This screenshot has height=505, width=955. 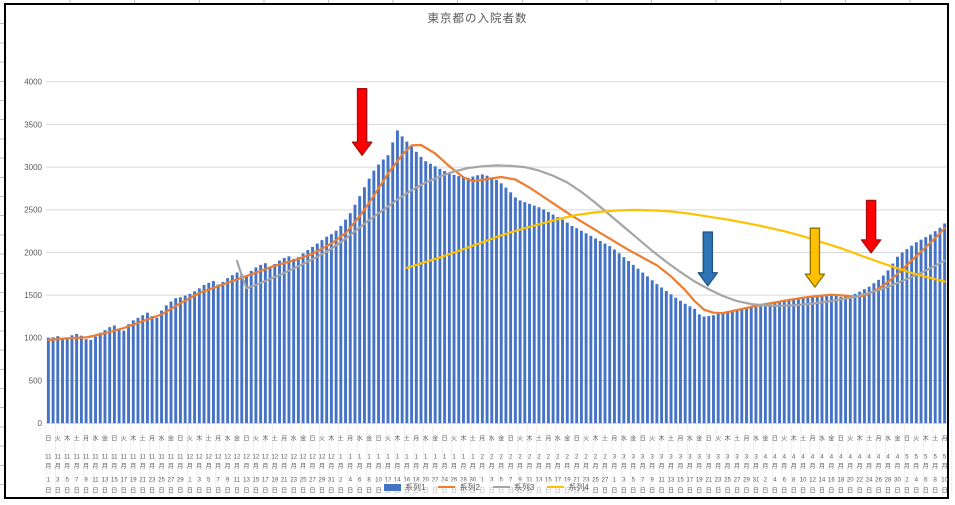 I want to click on svg-text: 9, so click(x=228, y=481).